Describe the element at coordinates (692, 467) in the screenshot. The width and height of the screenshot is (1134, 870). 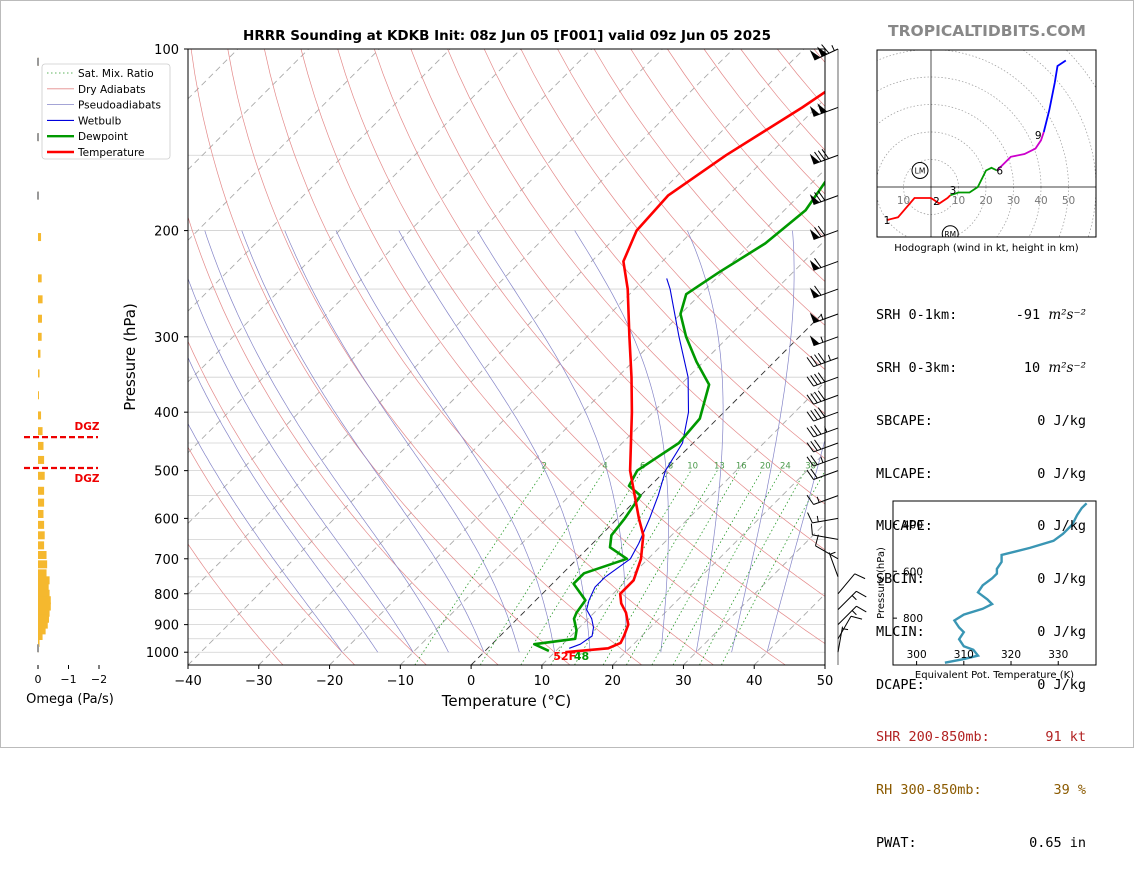
I see `mixing-ratio-label: 10` at that location.